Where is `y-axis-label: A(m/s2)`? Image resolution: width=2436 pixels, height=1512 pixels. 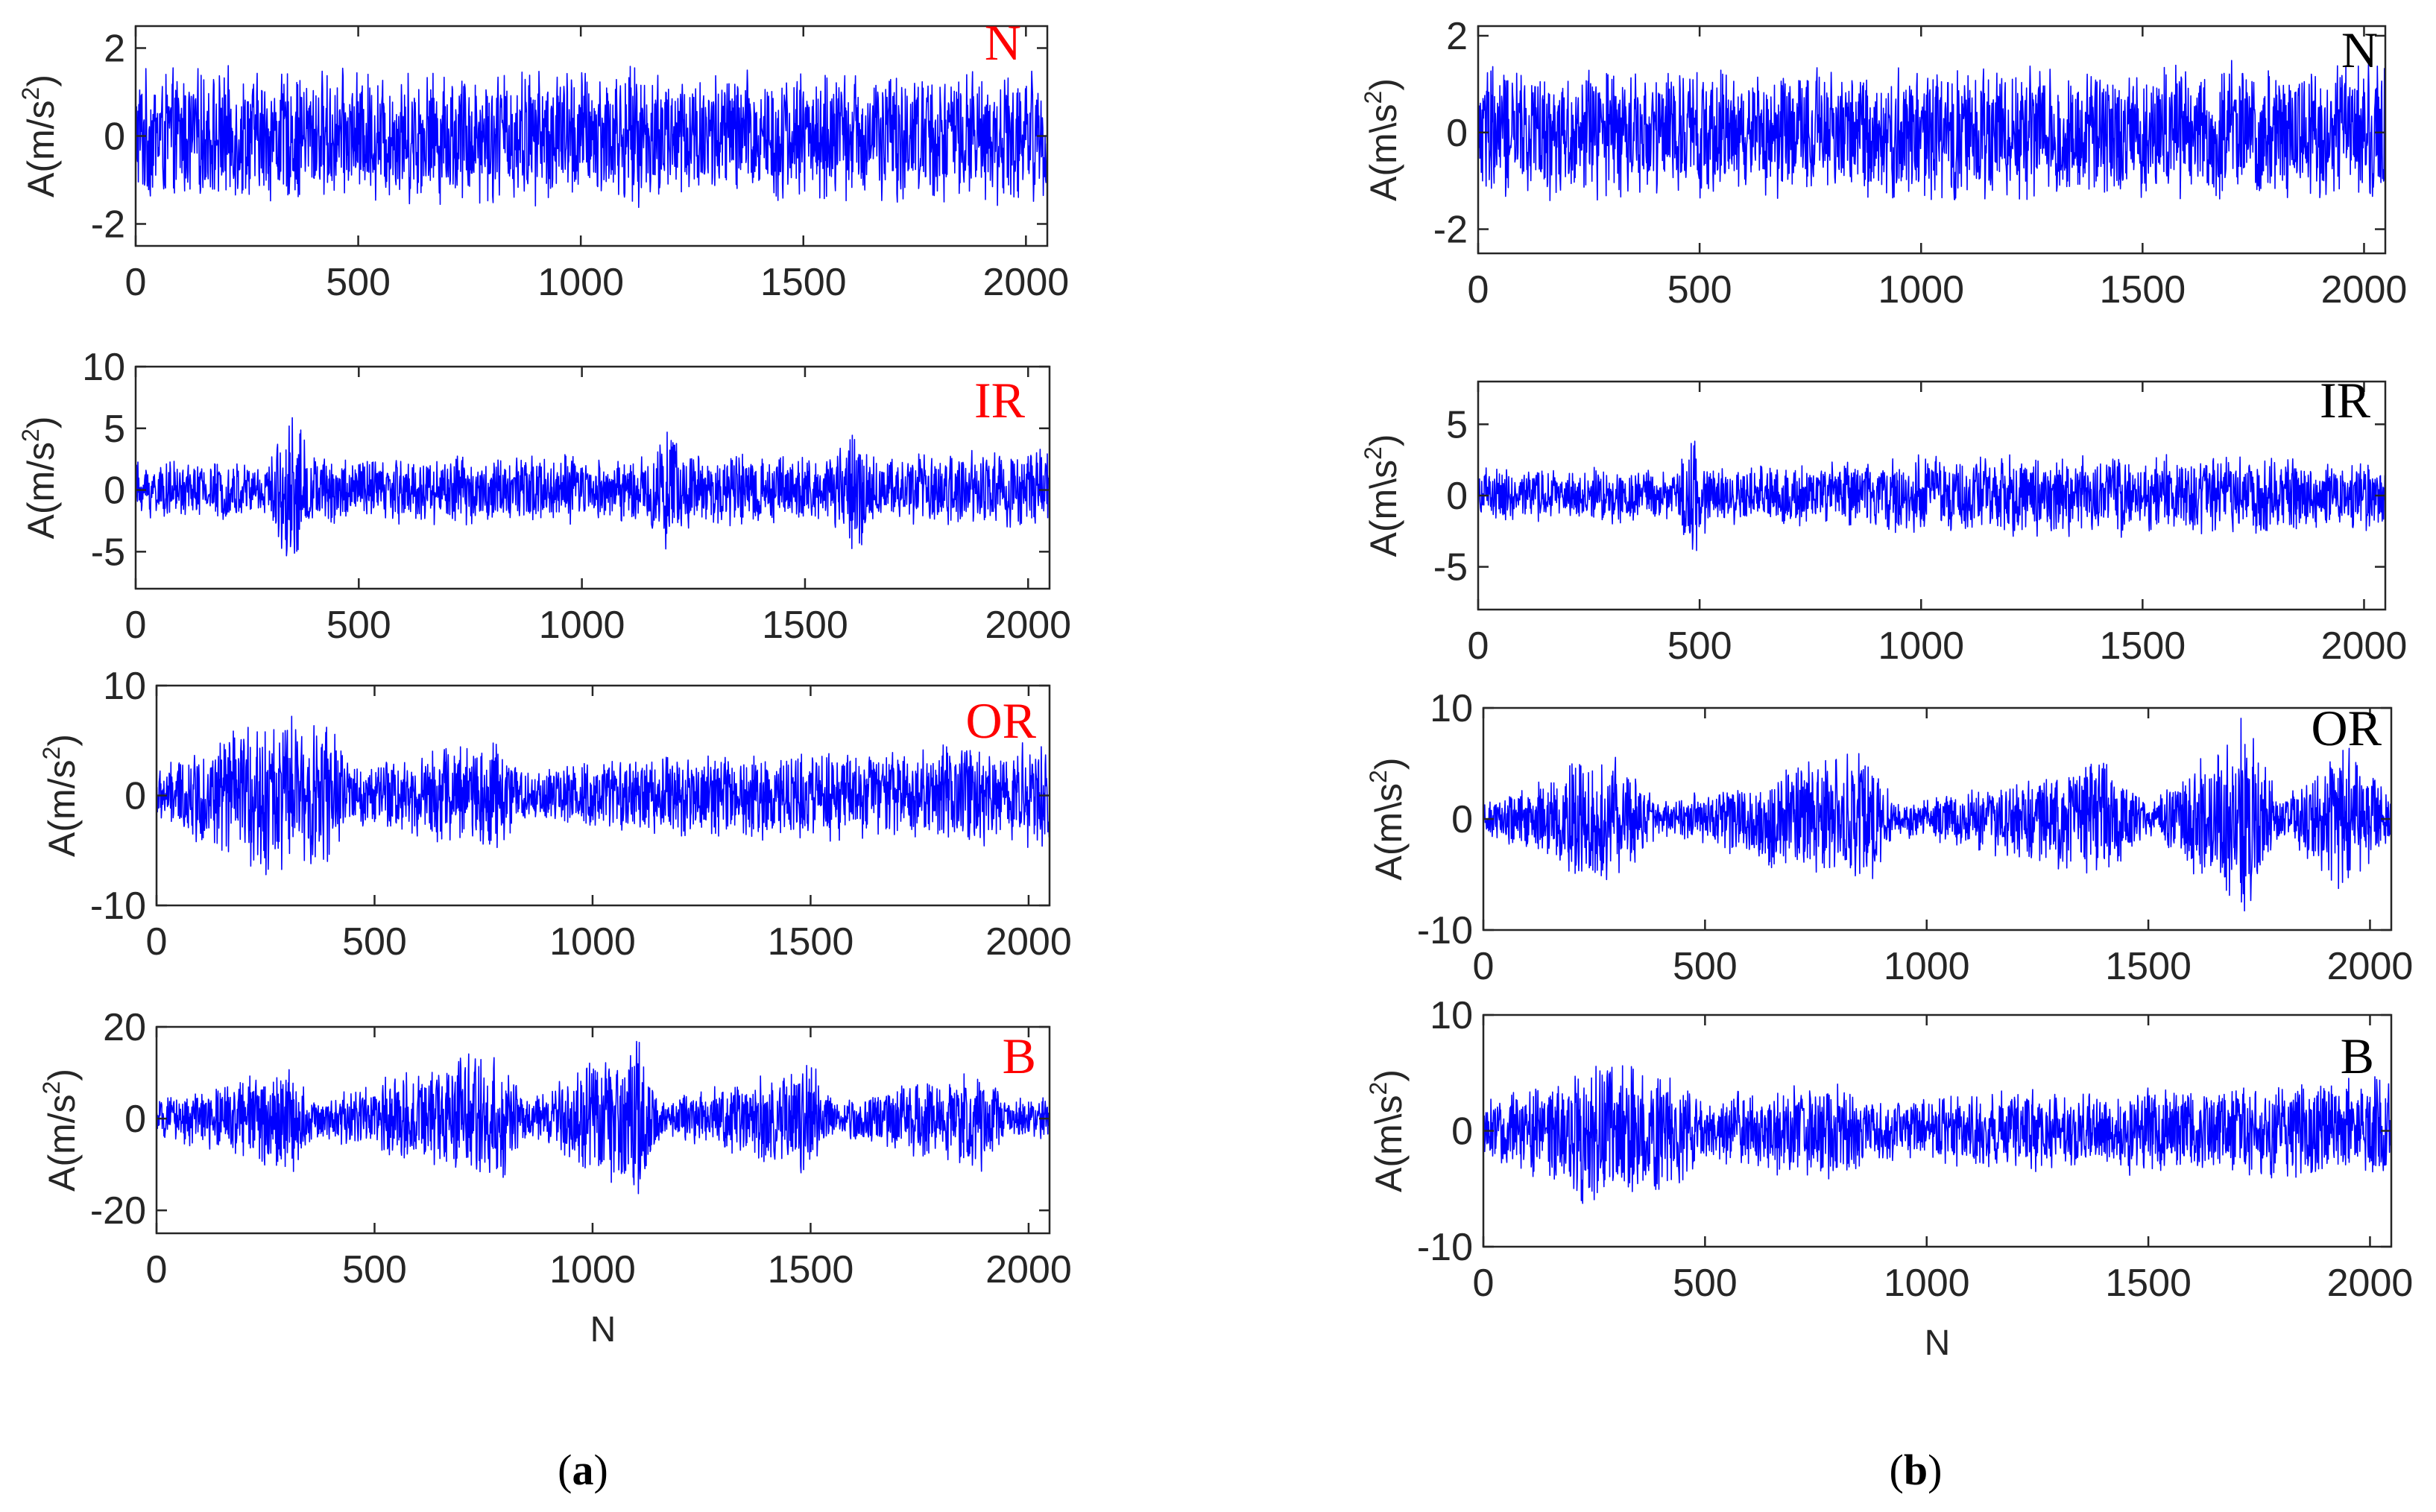
y-axis-label: A(m/s2) is located at coordinates (60, 1130).